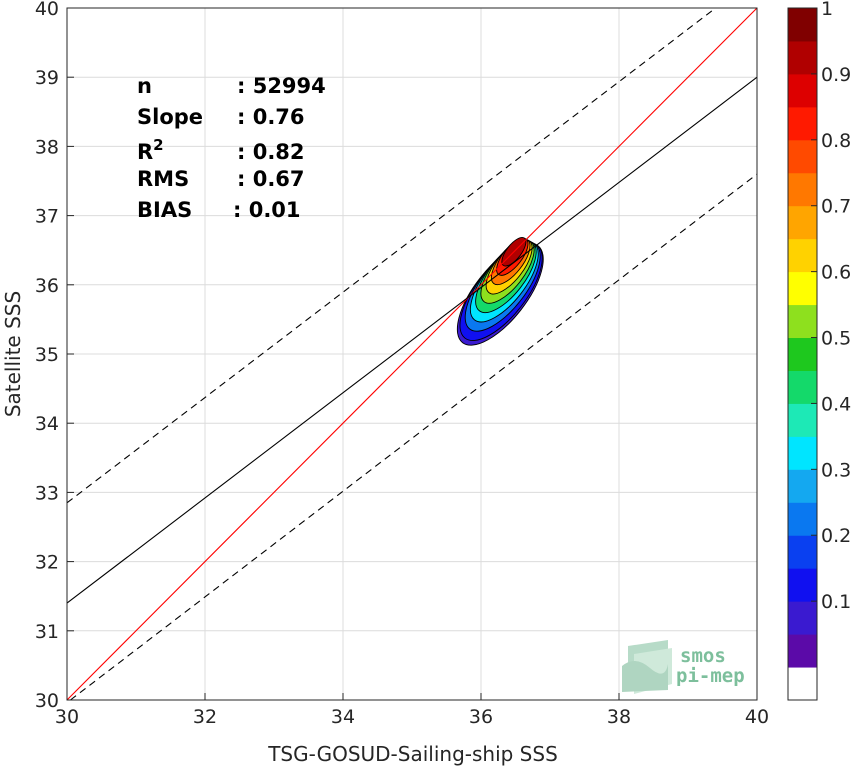  I want to click on colorbar-tick-label: 0.7, so click(836, 207).